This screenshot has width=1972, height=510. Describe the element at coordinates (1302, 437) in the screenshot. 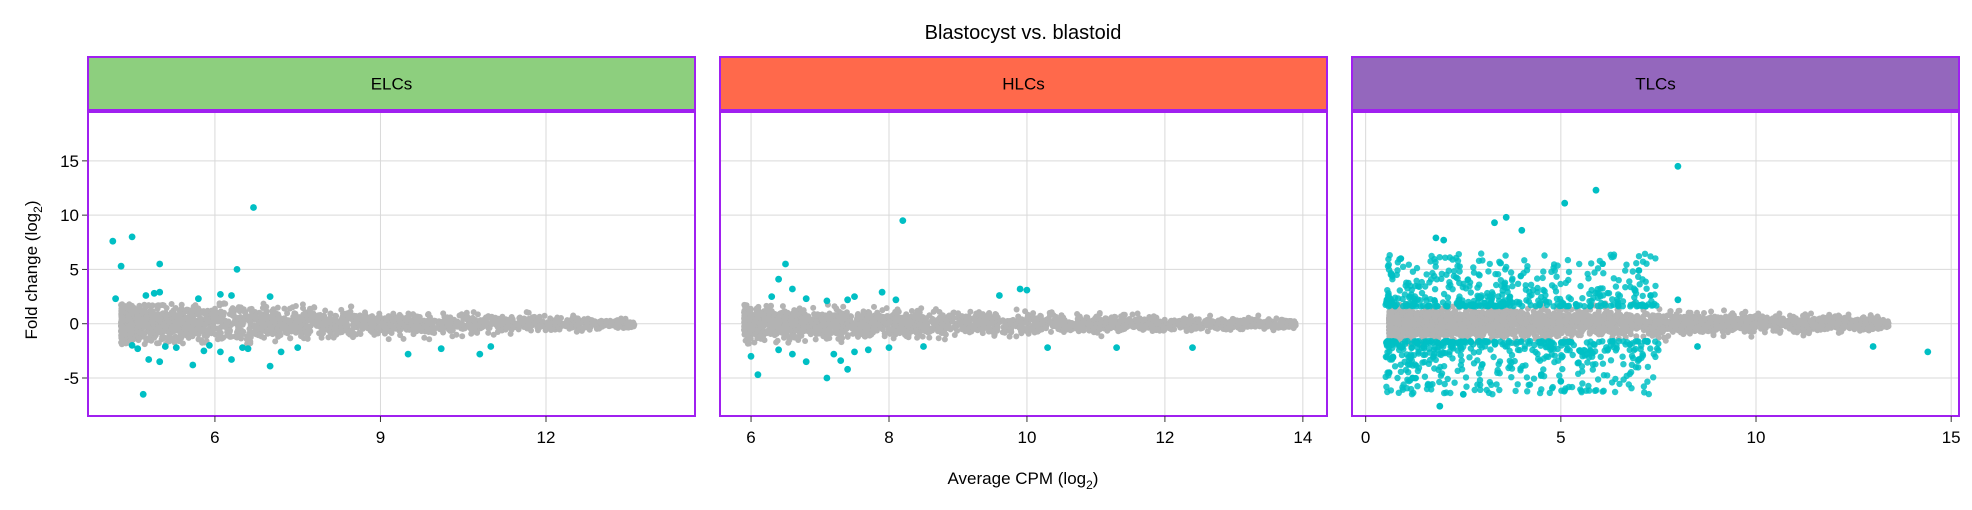

I see `x-tick-label: 14` at that location.